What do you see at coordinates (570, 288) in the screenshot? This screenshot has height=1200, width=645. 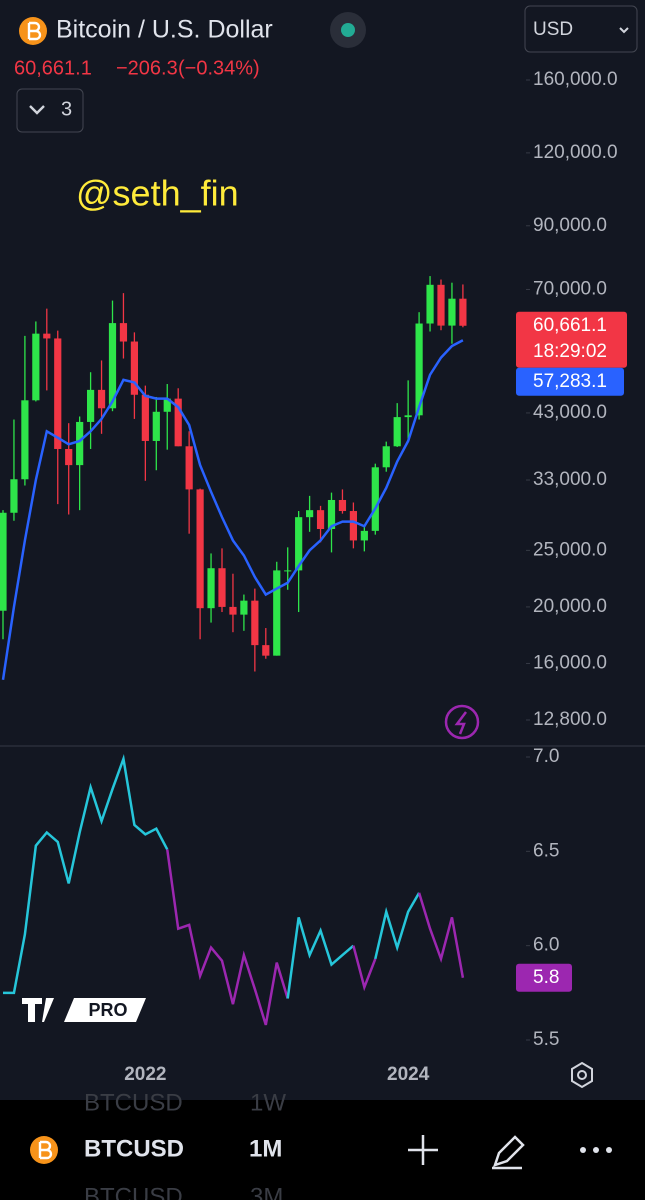 I see `y-tick-label: 70,000.0` at bounding box center [570, 288].